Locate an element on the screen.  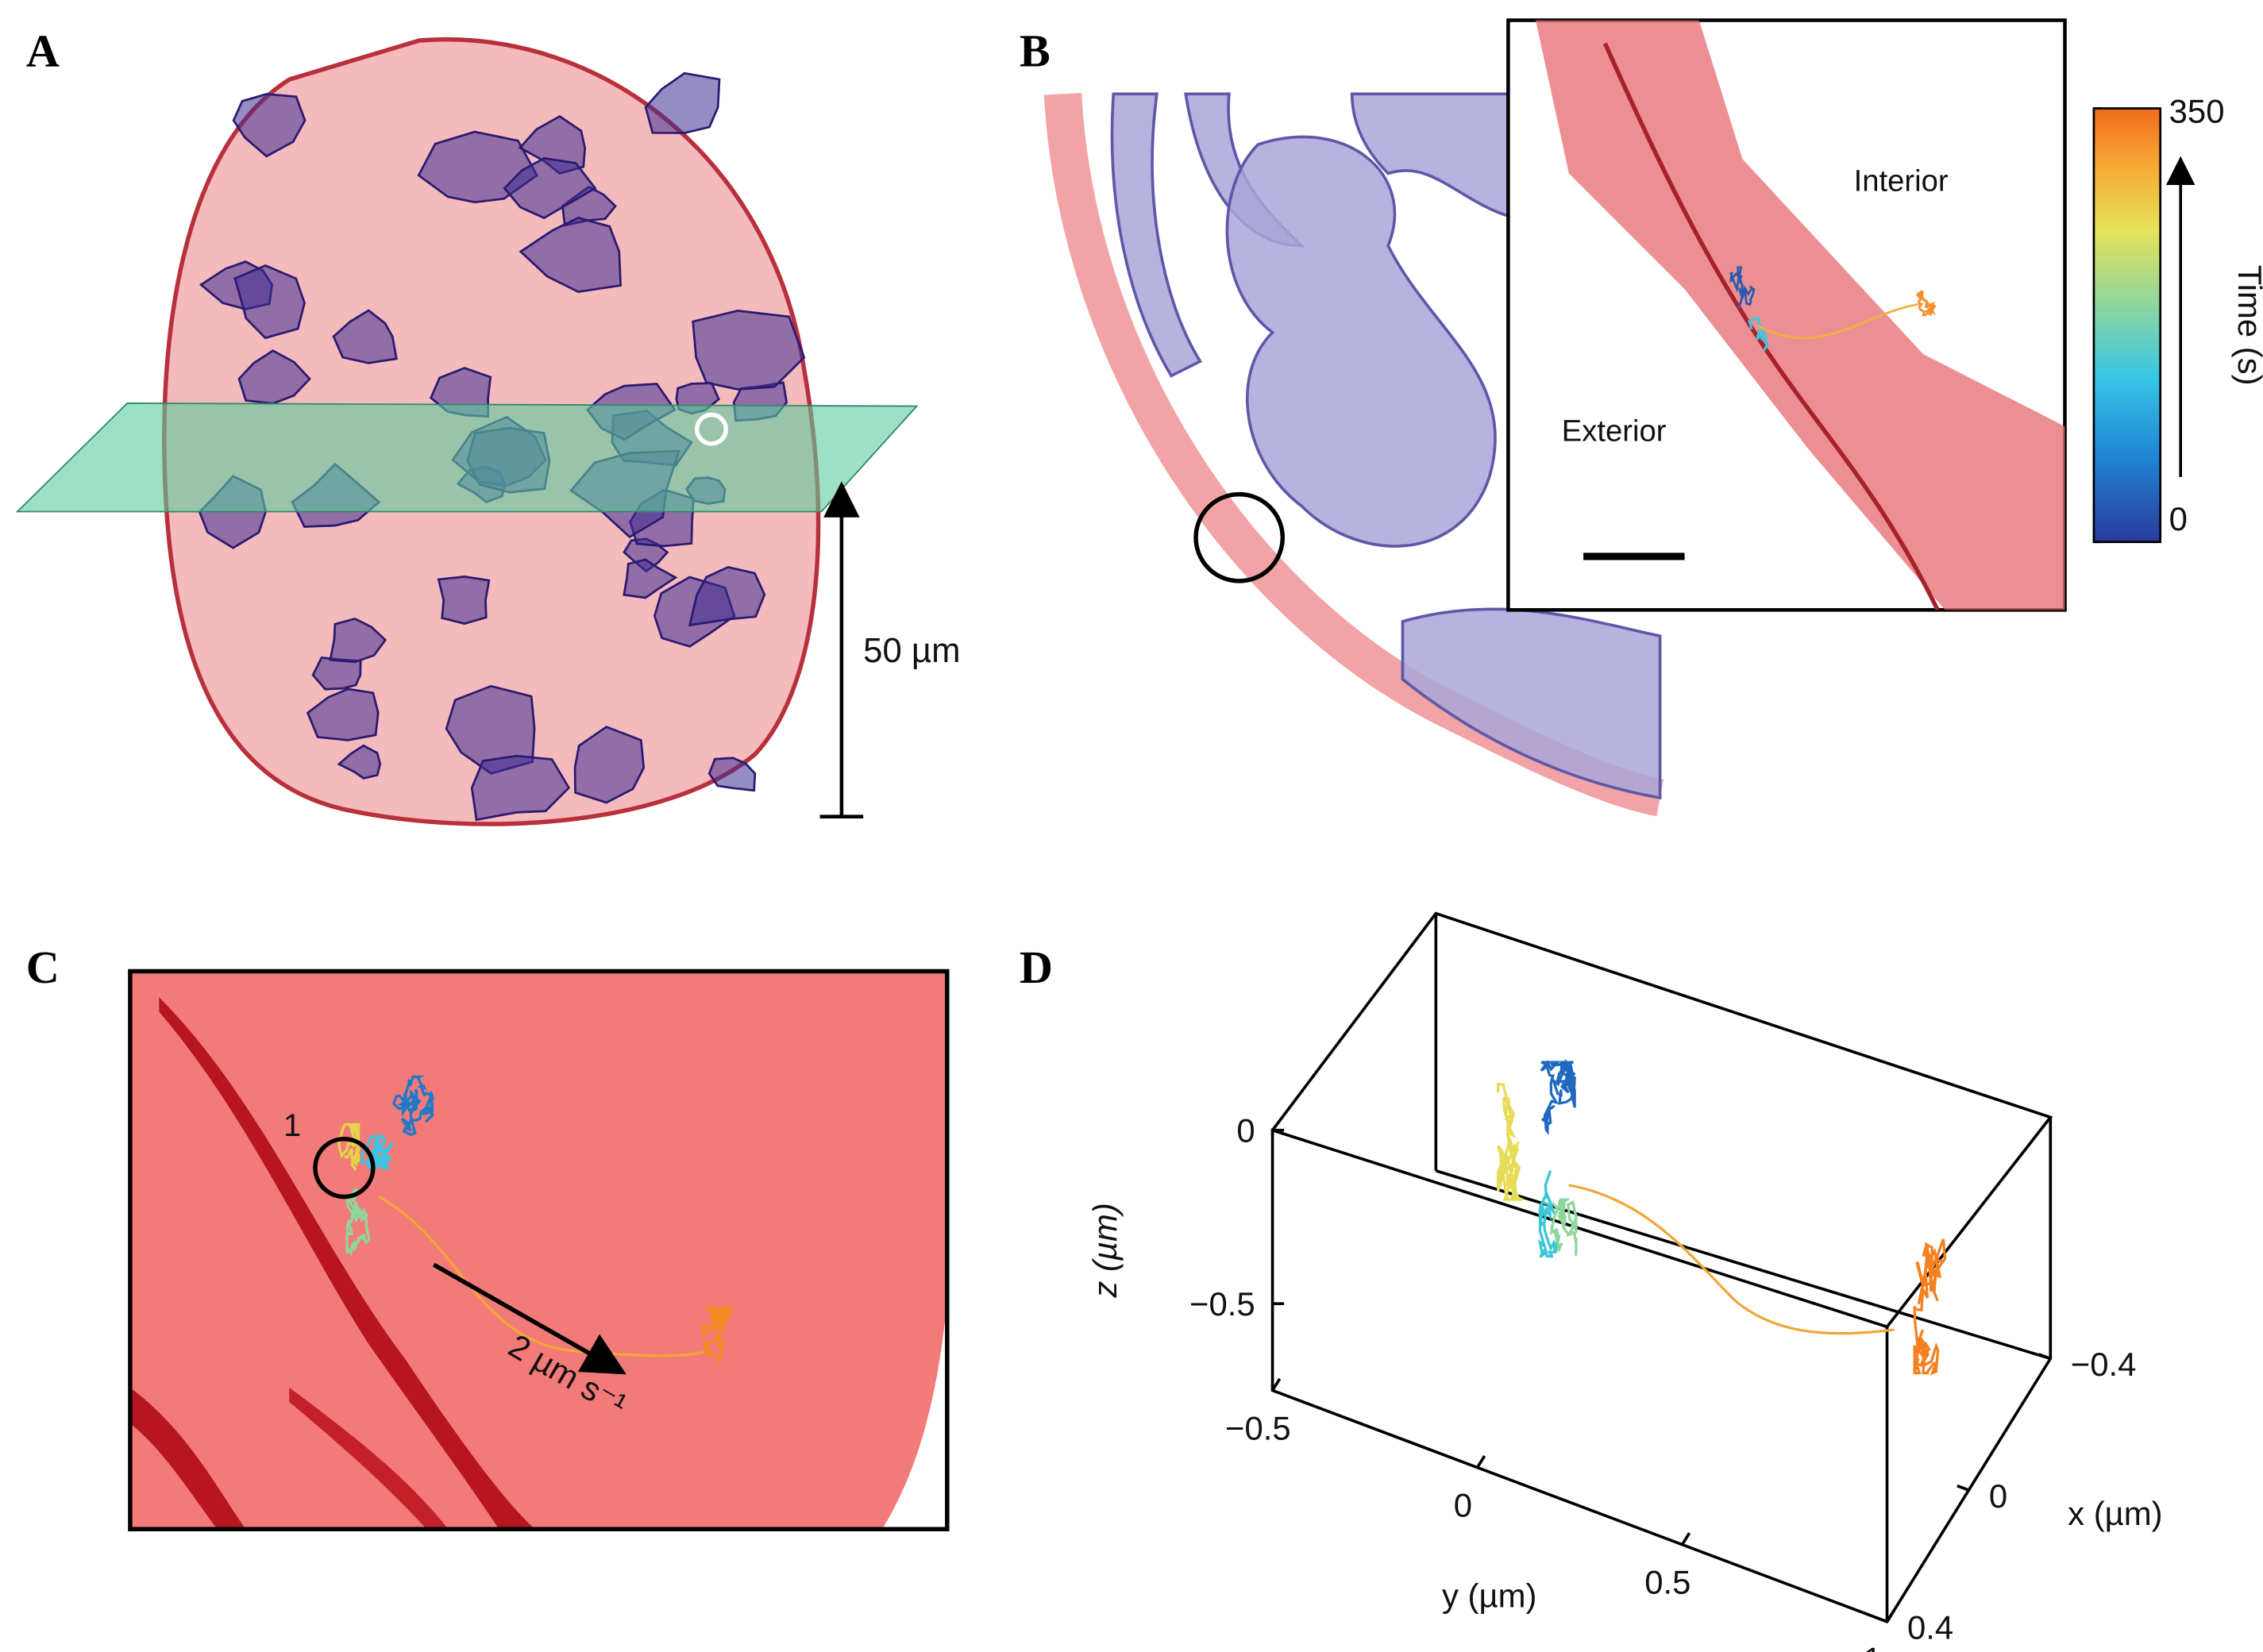
y-tick-label: −0.5 is located at coordinates (1258, 1427).